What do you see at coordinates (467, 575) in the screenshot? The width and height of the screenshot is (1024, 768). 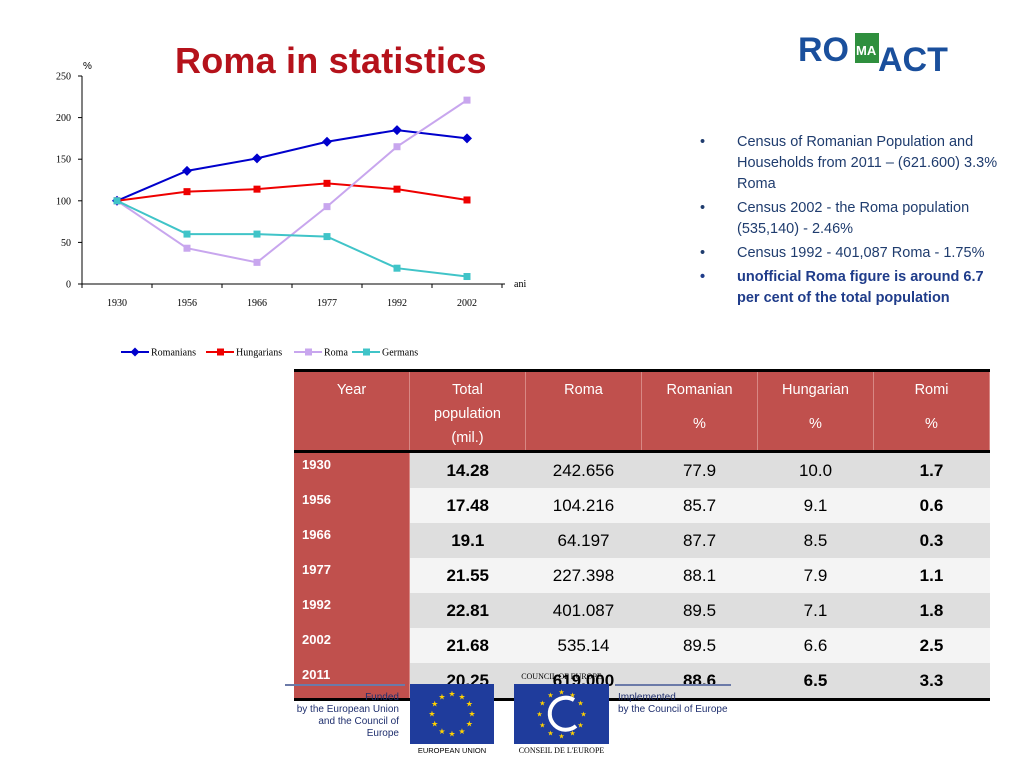 I see `table-cell: 21.55` at bounding box center [467, 575].